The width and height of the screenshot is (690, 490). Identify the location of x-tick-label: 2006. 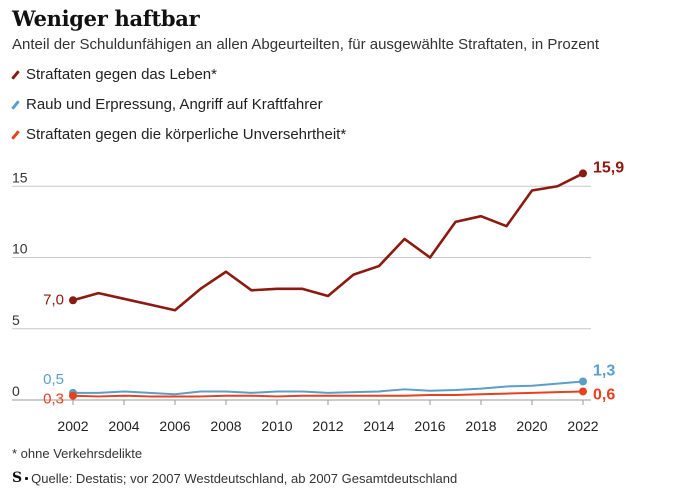
(174, 426).